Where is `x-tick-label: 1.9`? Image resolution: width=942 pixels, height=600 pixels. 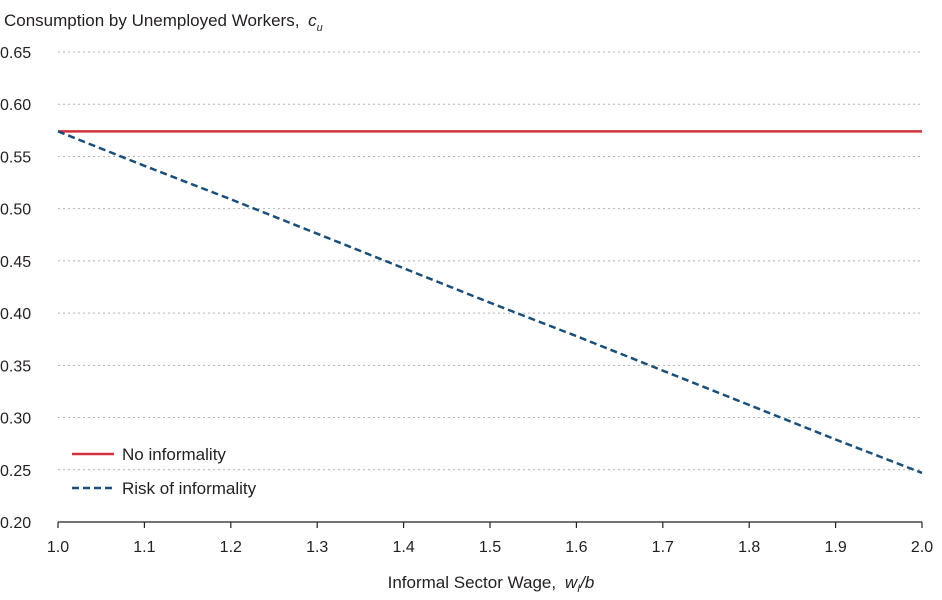 x-tick-label: 1.9 is located at coordinates (835, 547).